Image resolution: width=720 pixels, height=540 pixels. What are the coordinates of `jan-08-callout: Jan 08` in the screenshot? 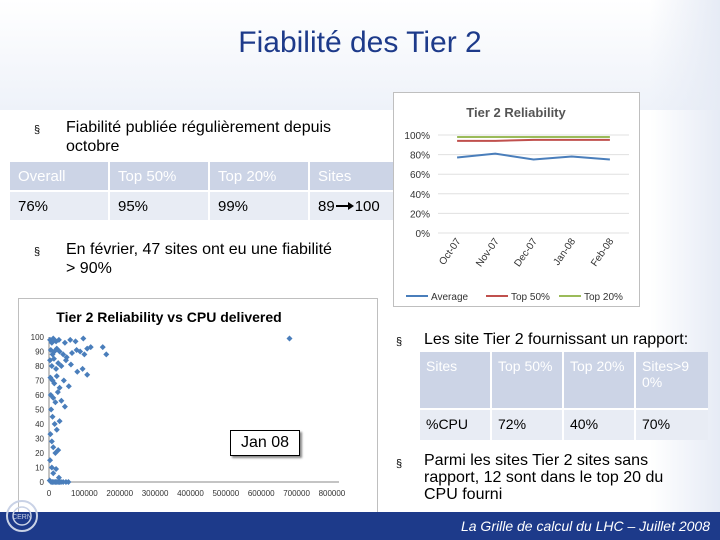 It's located at (265, 443).